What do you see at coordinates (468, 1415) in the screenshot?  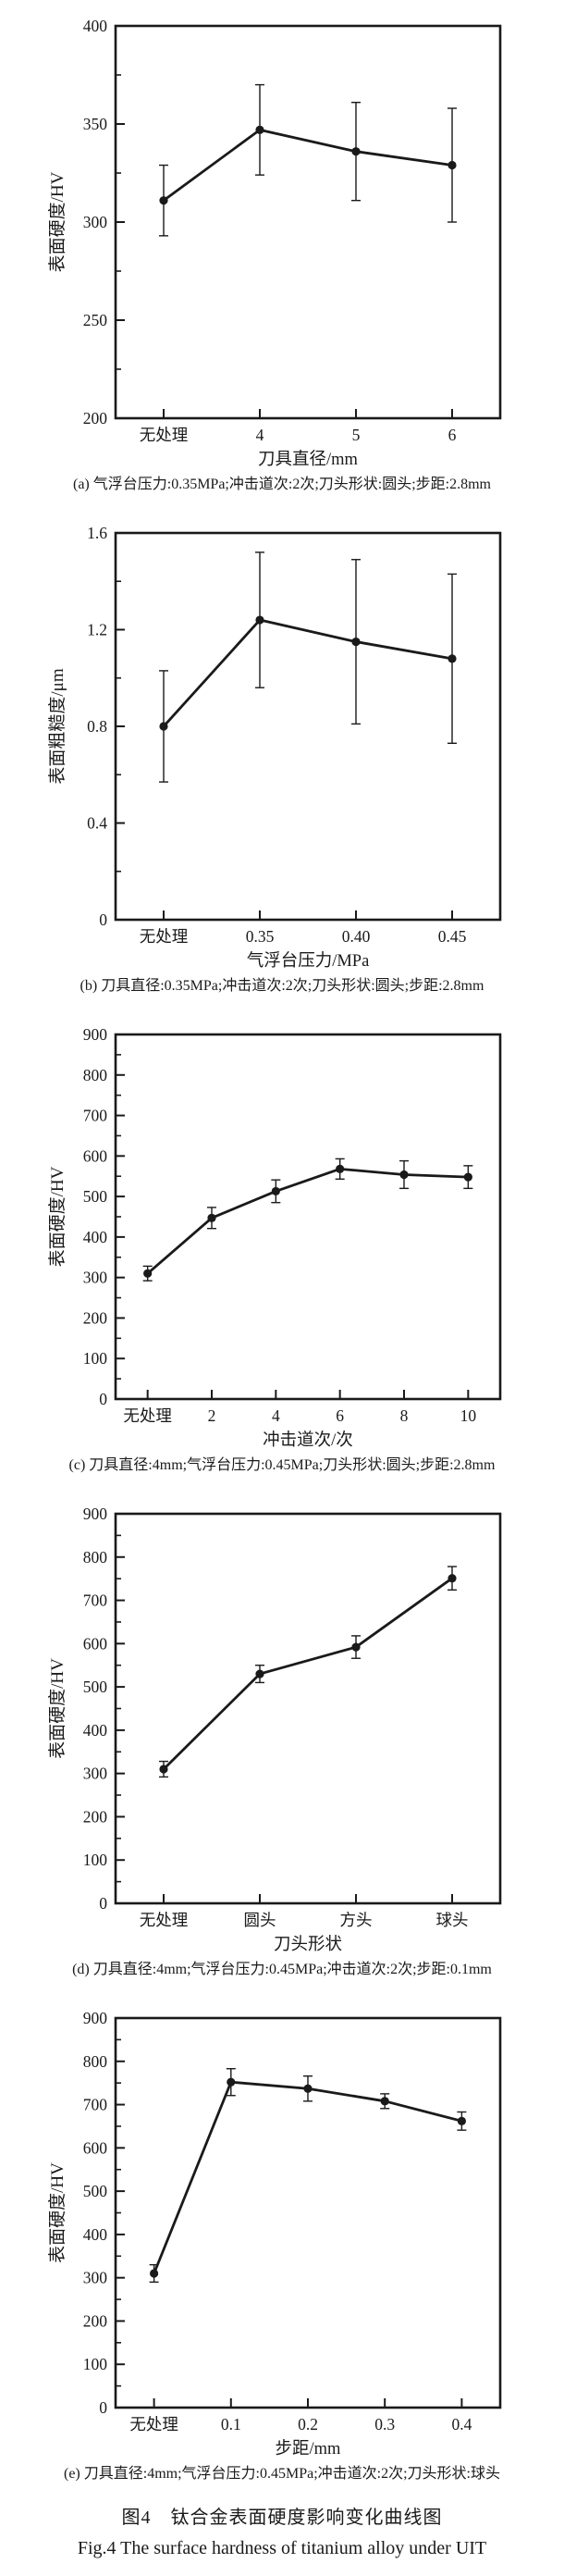 I see `x-tick-label: 10` at bounding box center [468, 1415].